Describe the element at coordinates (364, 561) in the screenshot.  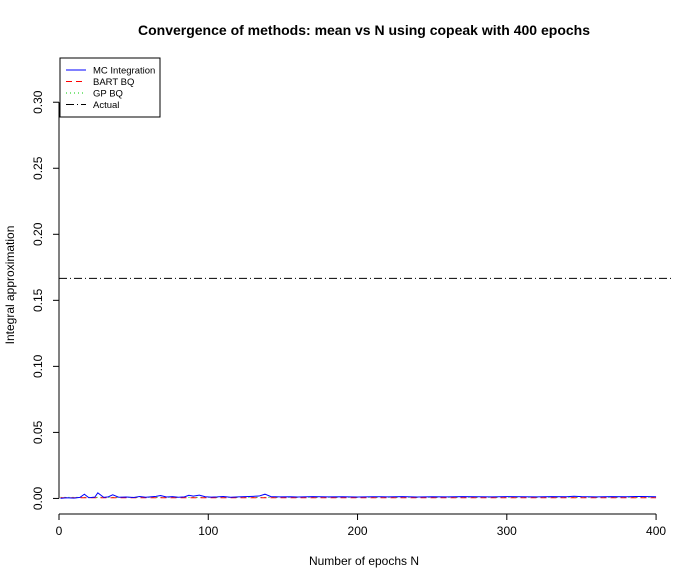
I see `x-axis-label: Number of epochs N` at that location.